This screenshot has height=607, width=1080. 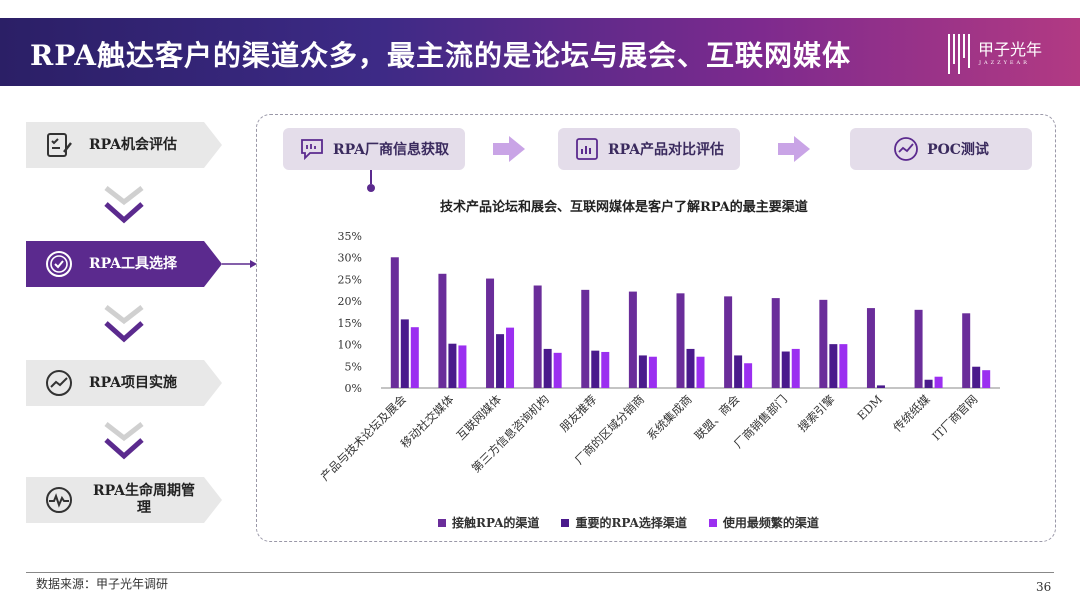 What do you see at coordinates (350, 236) in the screenshot?
I see `y-tick-label: 35%` at bounding box center [350, 236].